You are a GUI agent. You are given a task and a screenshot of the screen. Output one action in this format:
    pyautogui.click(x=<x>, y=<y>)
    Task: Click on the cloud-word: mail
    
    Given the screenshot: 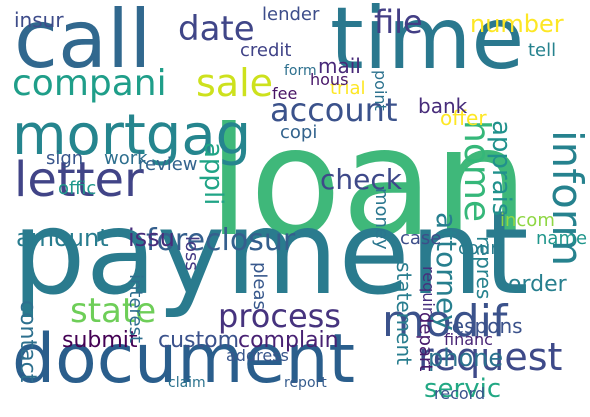 What is the action you would take?
    pyautogui.click(x=339, y=66)
    